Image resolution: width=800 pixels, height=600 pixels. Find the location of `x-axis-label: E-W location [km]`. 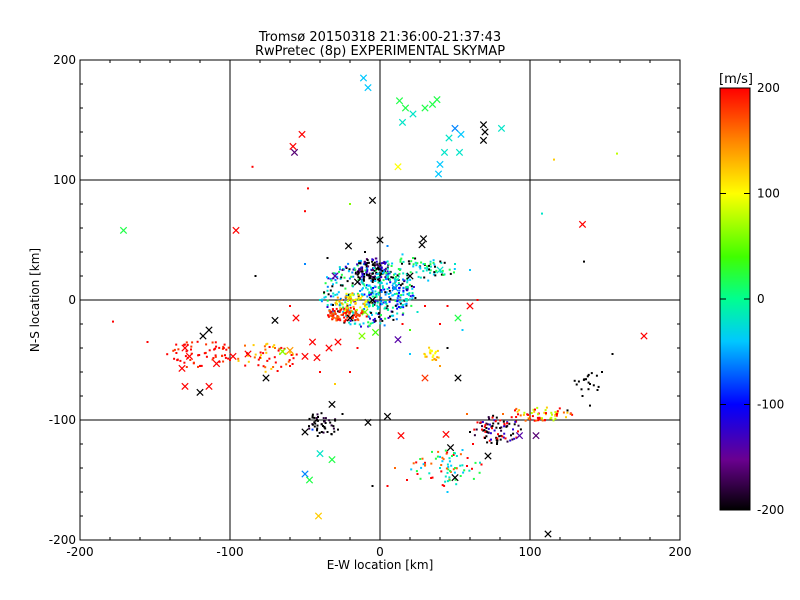

x-axis-label: E-W location [km] is located at coordinates (380, 565).